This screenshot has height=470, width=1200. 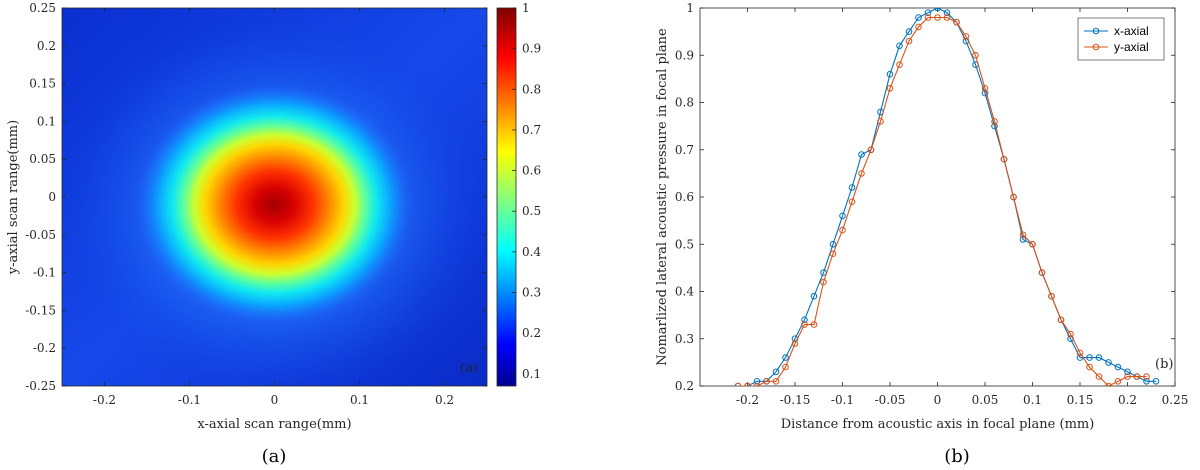 What do you see at coordinates (1032, 400) in the screenshot?
I see `line-chart-x-tick-label: 0.1` at bounding box center [1032, 400].